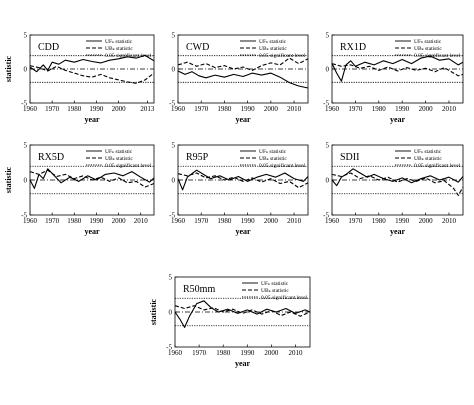 This screenshot has width=474, height=405. I want to click on panel-title: CWD, so click(197, 47).